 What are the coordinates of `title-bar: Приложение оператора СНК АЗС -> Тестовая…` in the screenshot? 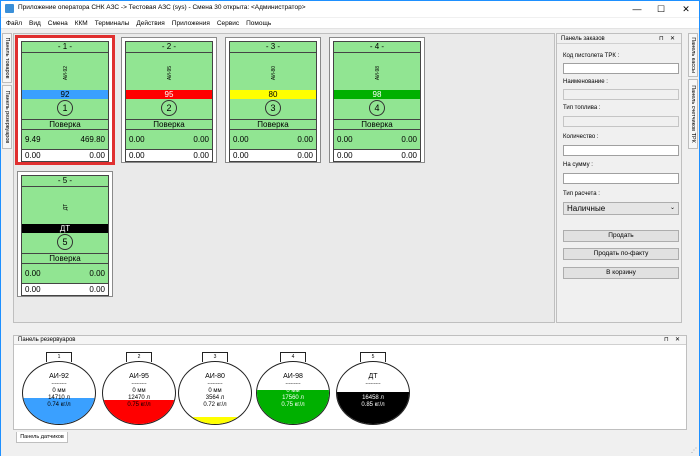 It's located at (350, 9).